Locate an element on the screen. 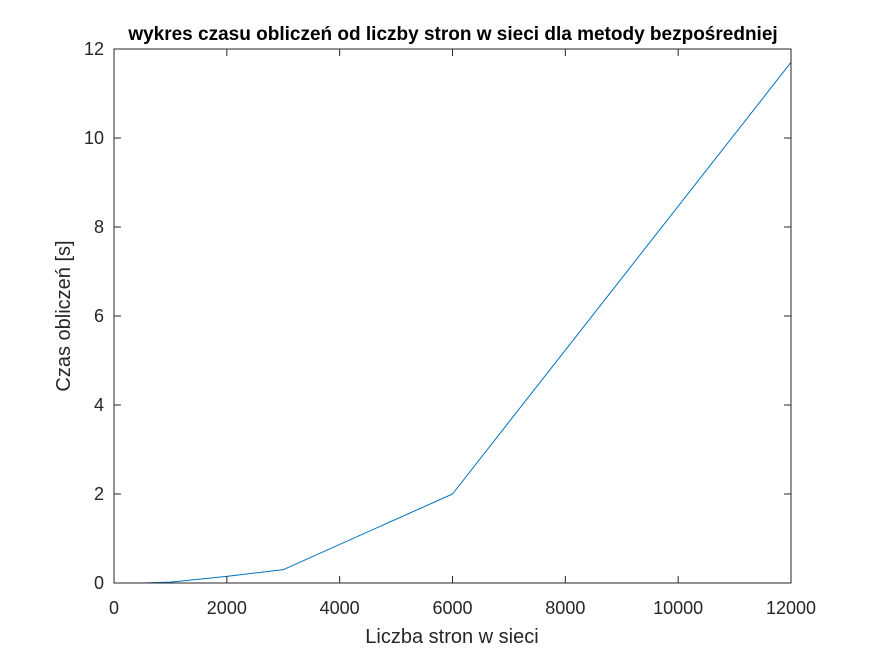 The width and height of the screenshot is (875, 656). x-tick-label-4: 8000 is located at coordinates (565, 608).